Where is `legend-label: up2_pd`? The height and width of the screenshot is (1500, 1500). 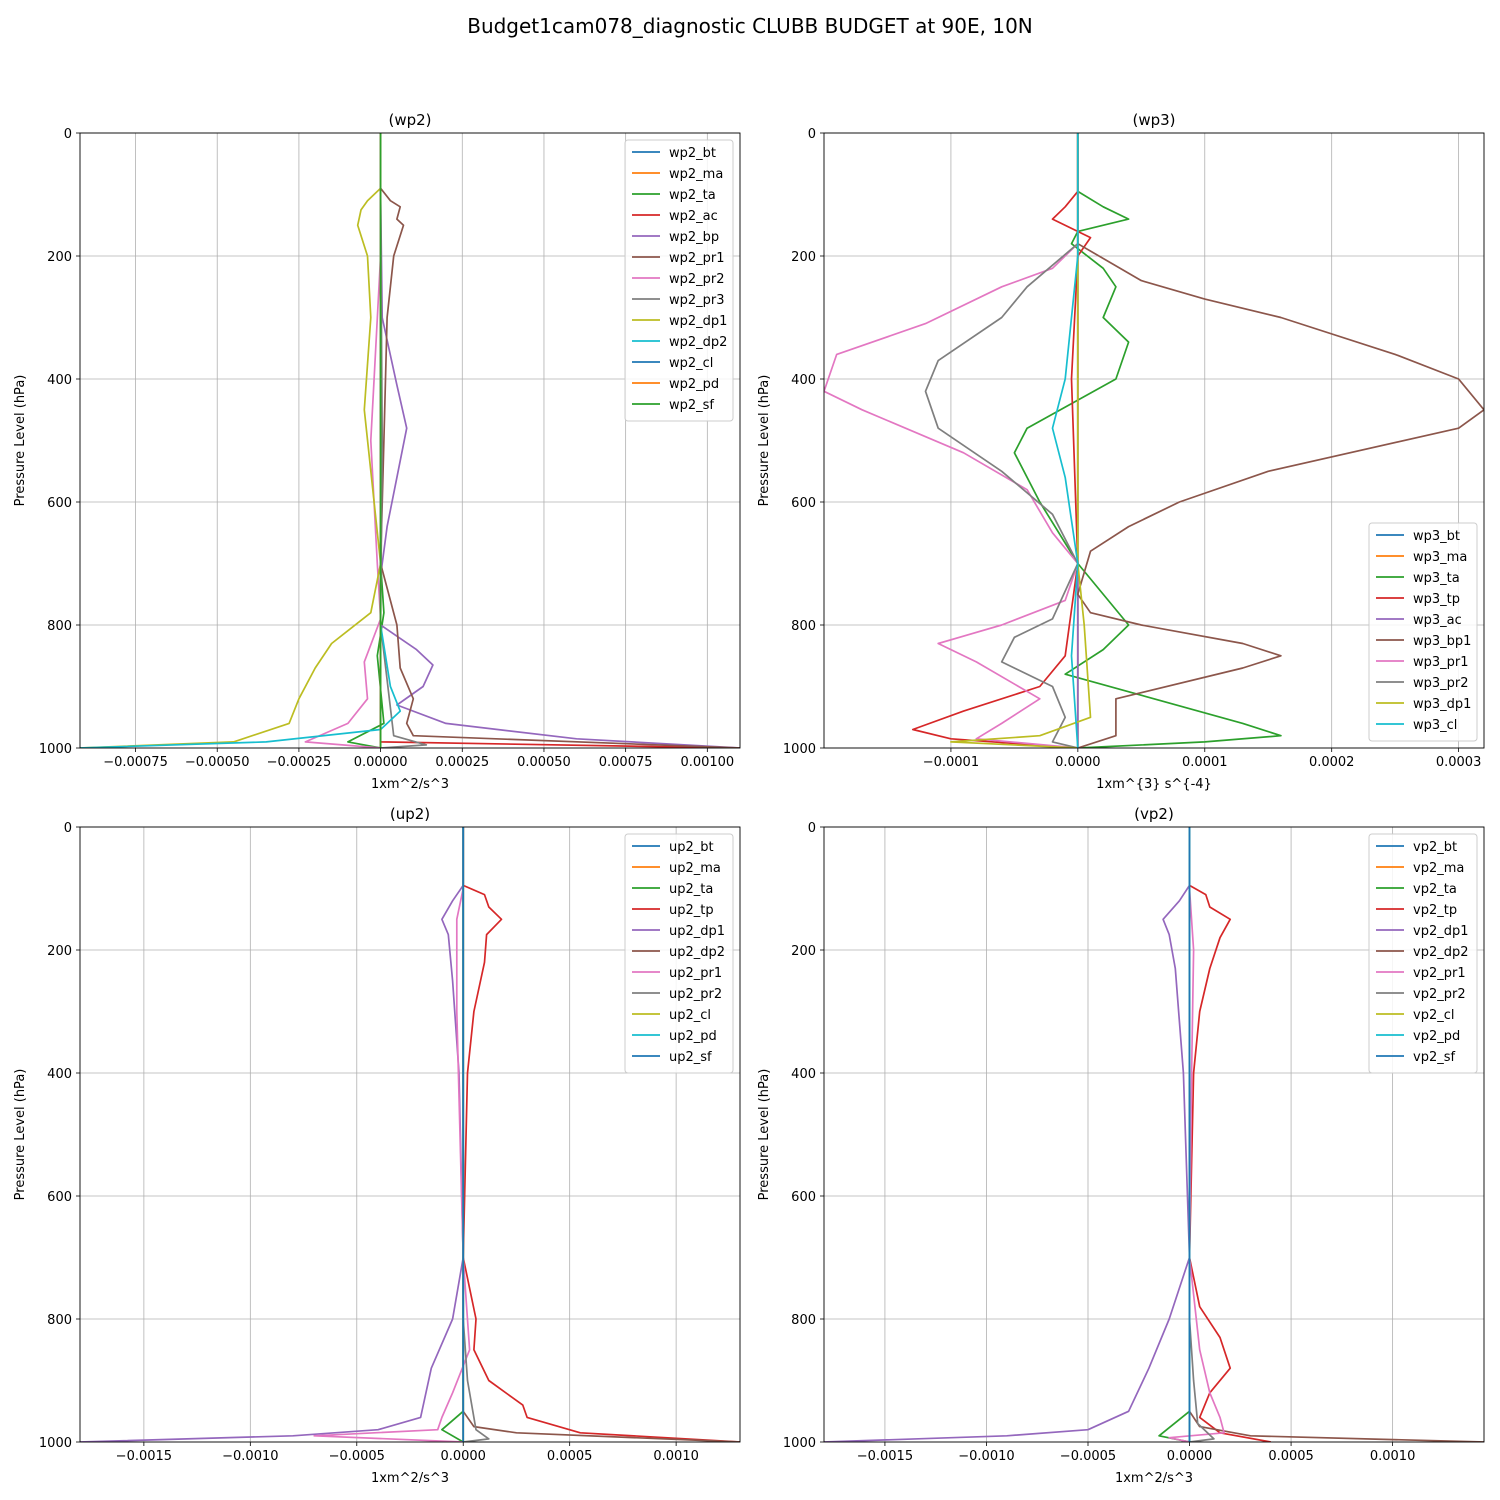
legend-label: up2_pd is located at coordinates (693, 1036).